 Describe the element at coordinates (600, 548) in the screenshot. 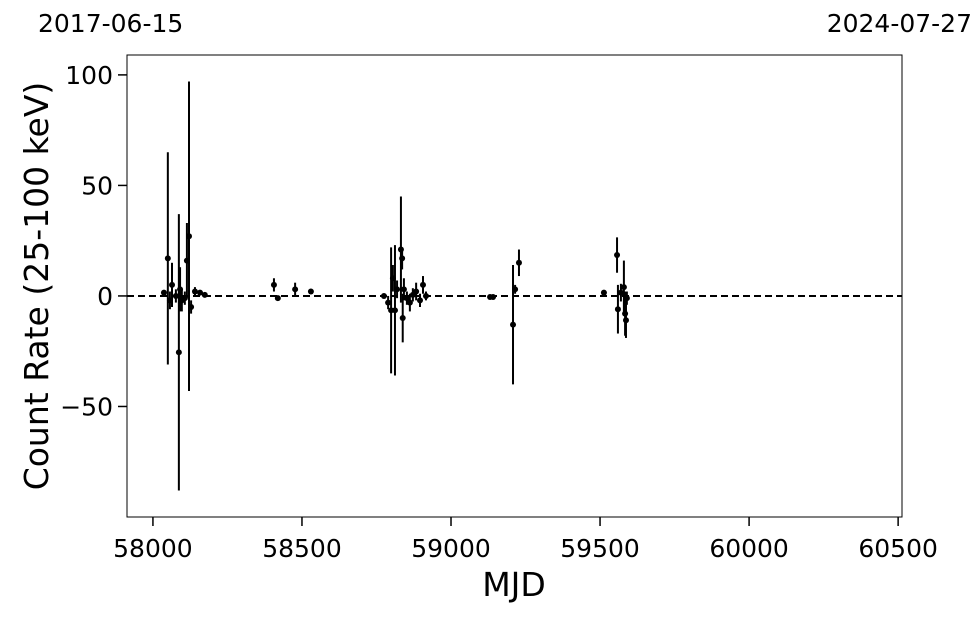

I see `x-tick-label: 59500` at that location.